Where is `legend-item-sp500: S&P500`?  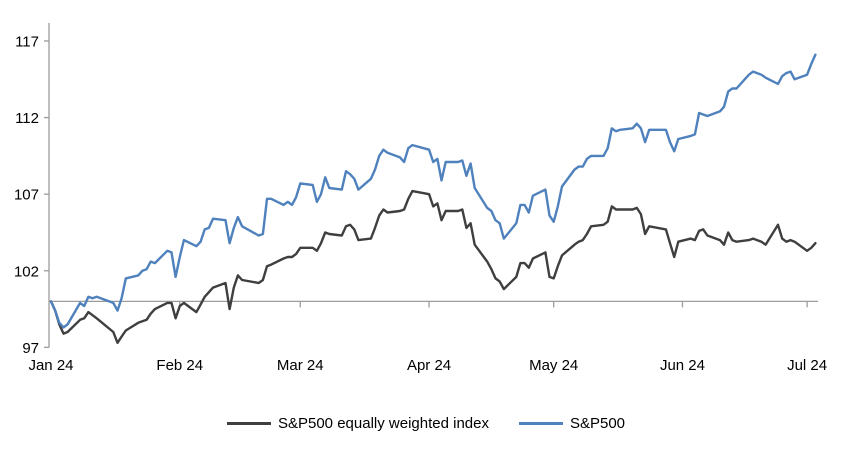 legend-item-sp500: S&P500 is located at coordinates (572, 423).